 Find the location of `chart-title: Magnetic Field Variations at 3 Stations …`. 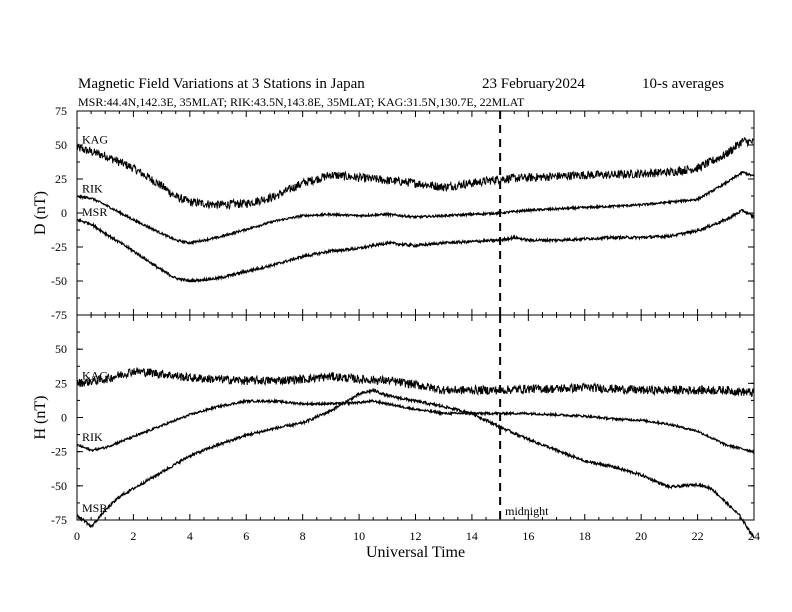

chart-title: Magnetic Field Variations at 3 Stations … is located at coordinates (221, 84).